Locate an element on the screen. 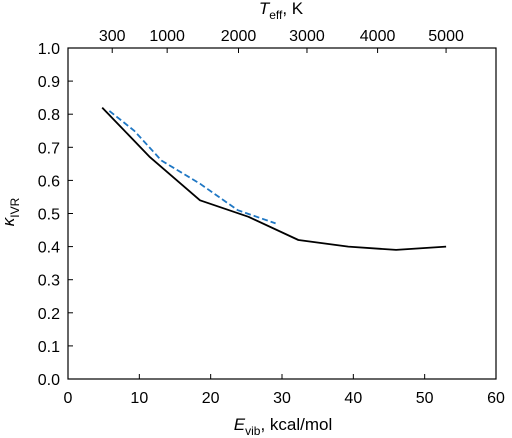 Image resolution: width=512 pixels, height=438 pixels. top-tick-label: 4000 is located at coordinates (378, 36).